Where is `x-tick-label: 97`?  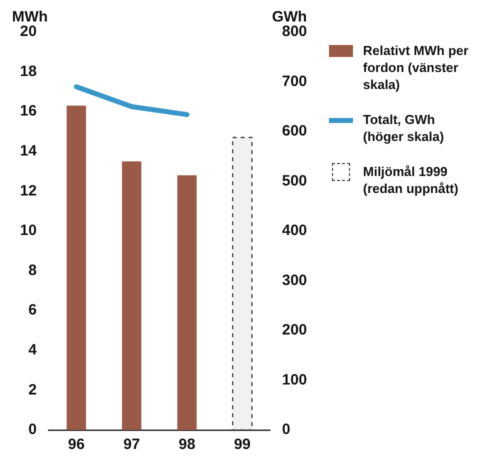
x-tick-label: 97 is located at coordinates (131, 445).